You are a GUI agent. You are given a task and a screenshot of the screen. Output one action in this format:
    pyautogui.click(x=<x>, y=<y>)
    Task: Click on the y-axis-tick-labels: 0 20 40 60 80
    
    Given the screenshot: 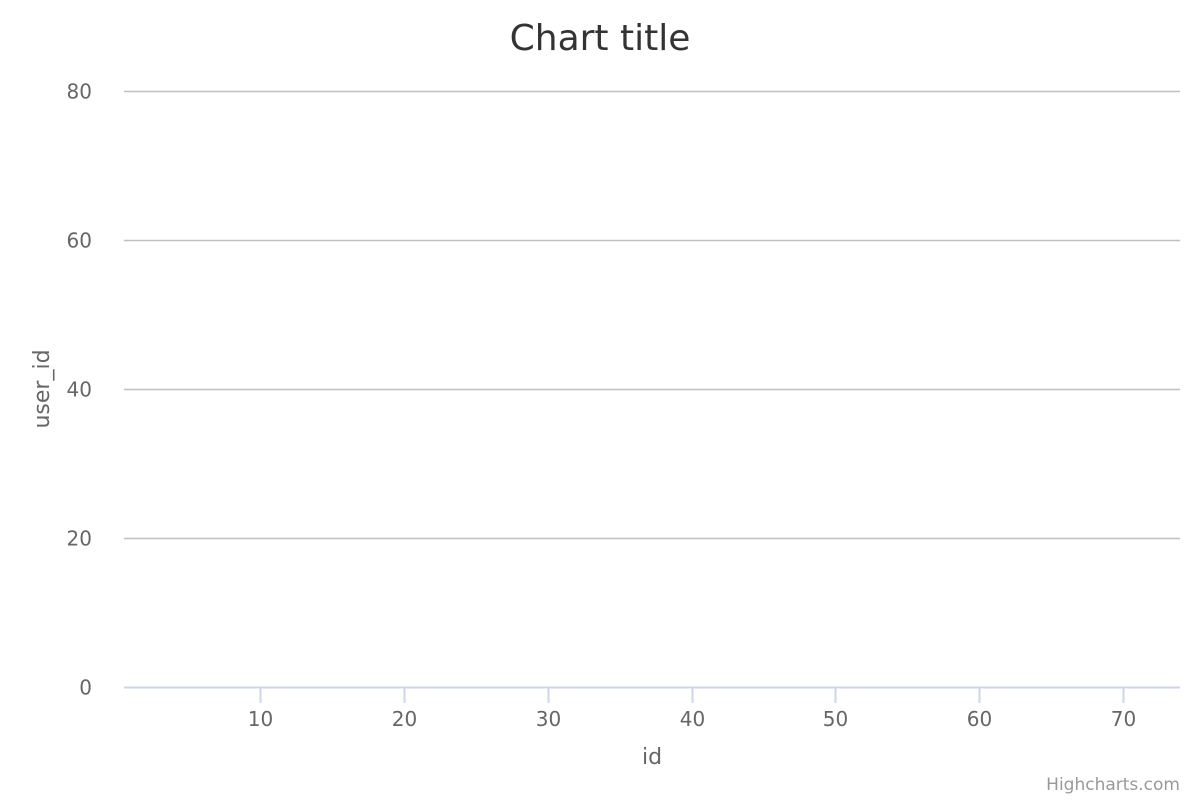 What is the action you would take?
    pyautogui.click(x=79, y=390)
    